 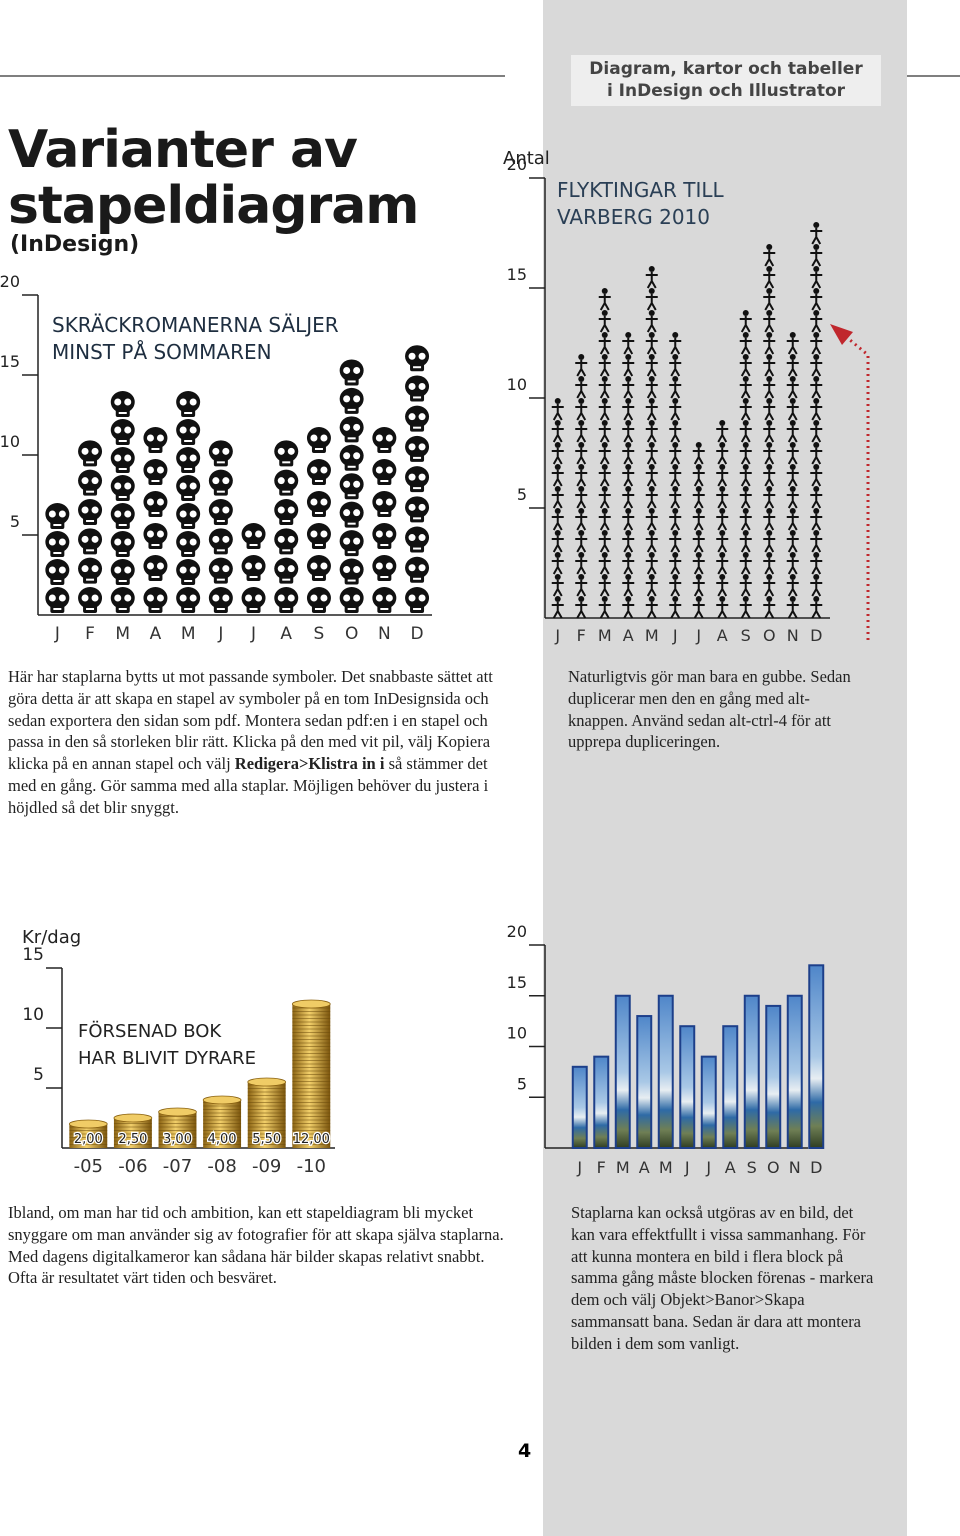 What do you see at coordinates (666, 1167) in the screenshot?
I see `x-tick-label: M` at bounding box center [666, 1167].